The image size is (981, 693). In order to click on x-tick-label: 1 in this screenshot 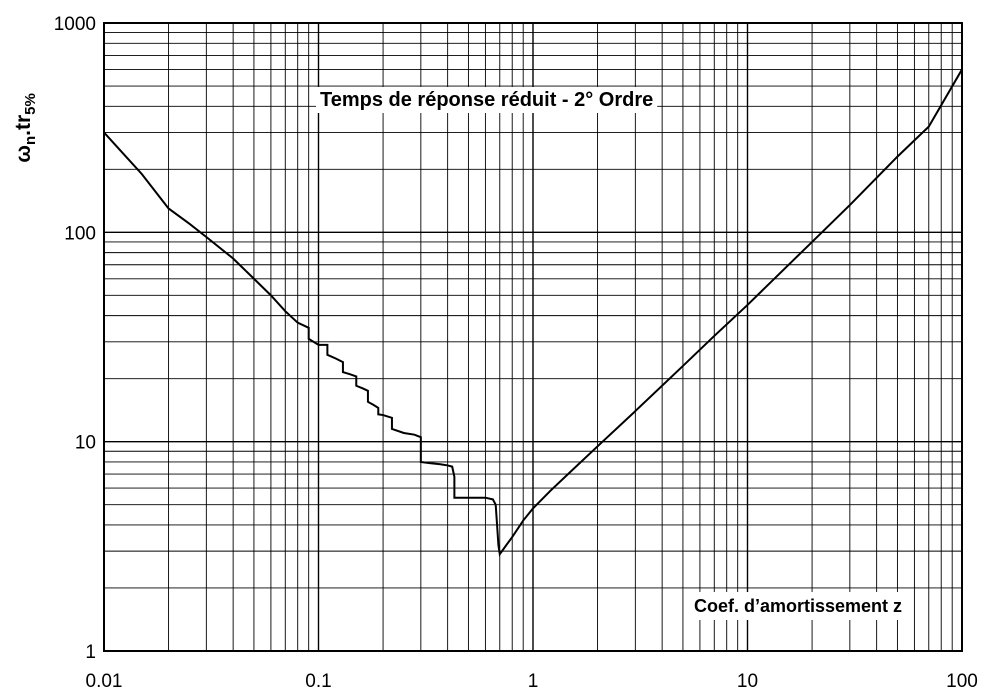, I will do `click(533, 681)`.